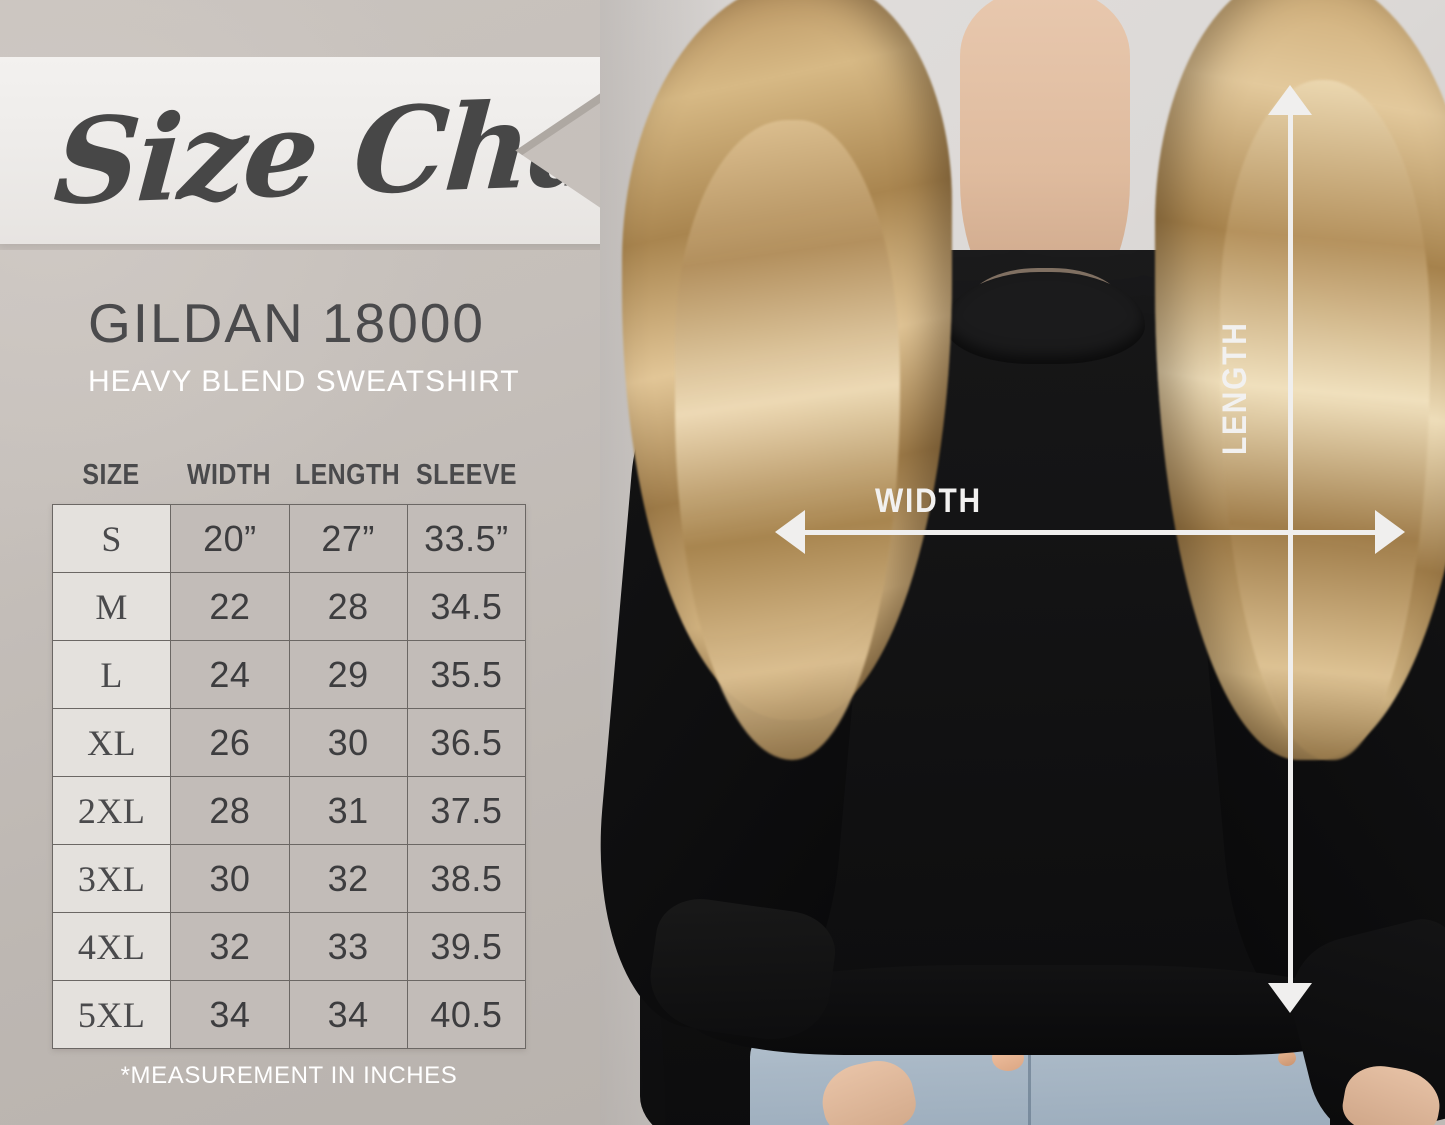  What do you see at coordinates (787, 440) in the screenshot?
I see `model-hair-left-strand` at bounding box center [787, 440].